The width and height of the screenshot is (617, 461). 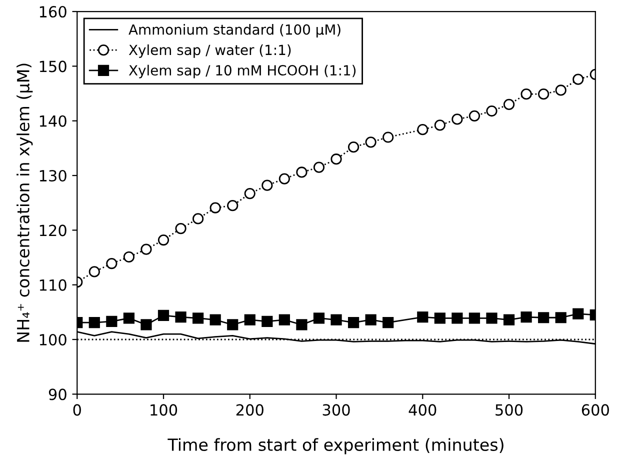 What do you see at coordinates (57, 394) in the screenshot?
I see `y-tick-label: 90` at bounding box center [57, 394].